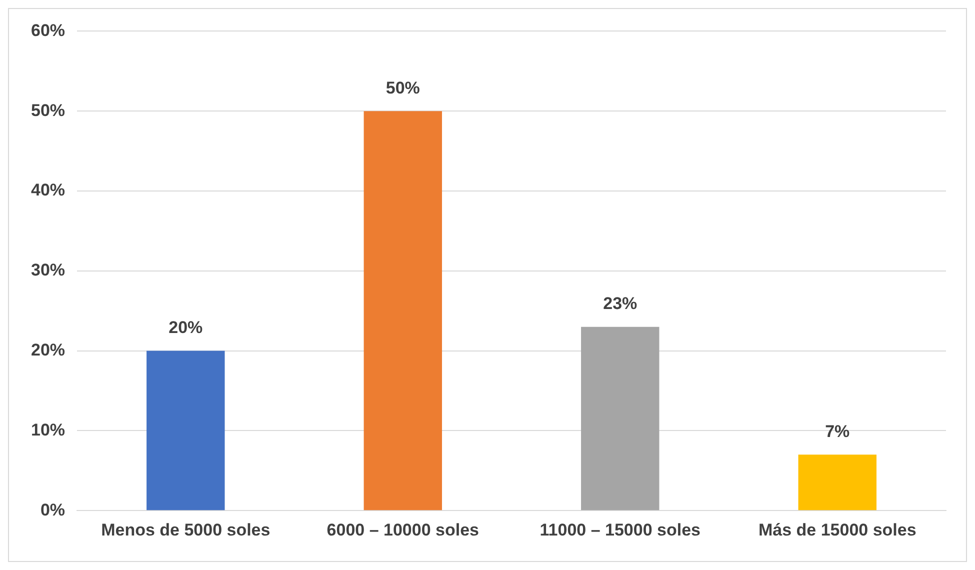 The height and width of the screenshot is (570, 975). Describe the element at coordinates (48, 30) in the screenshot. I see `y-tick-label: 60%` at that location.